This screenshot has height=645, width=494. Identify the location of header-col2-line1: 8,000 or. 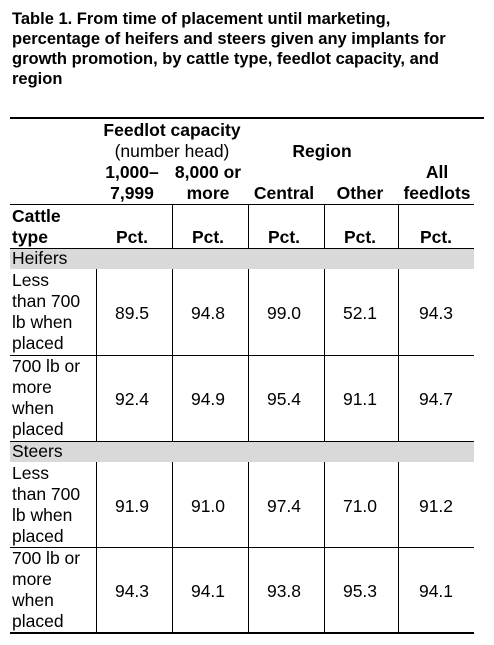
(208, 172).